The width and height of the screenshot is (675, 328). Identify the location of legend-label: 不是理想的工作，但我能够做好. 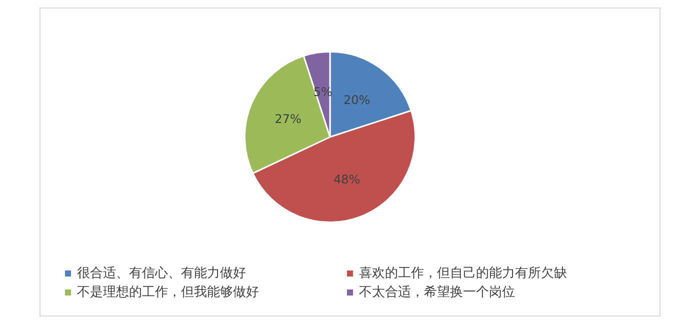
(168, 292).